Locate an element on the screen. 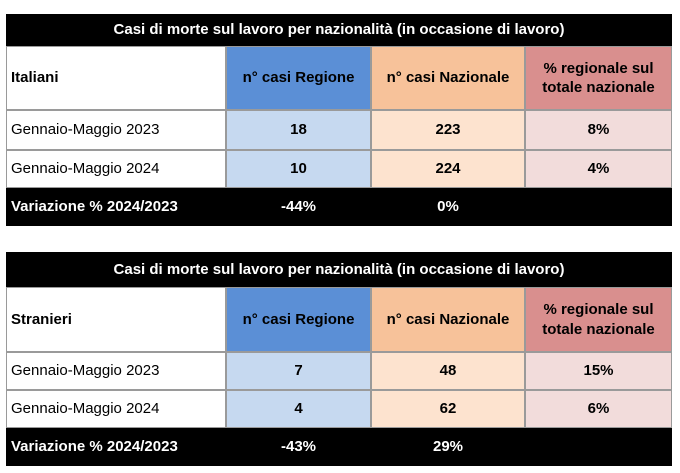  data-cell: 223 is located at coordinates (448, 130).